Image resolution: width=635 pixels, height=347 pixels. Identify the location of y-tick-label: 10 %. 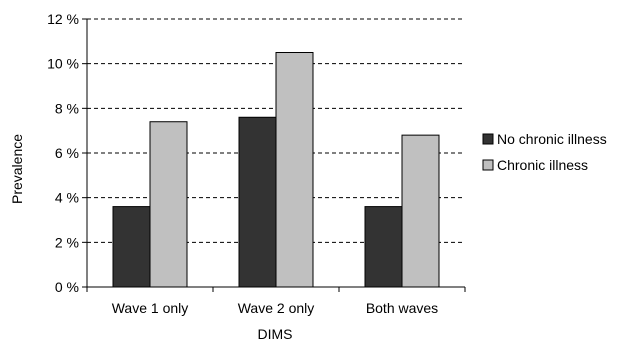
(63, 64).